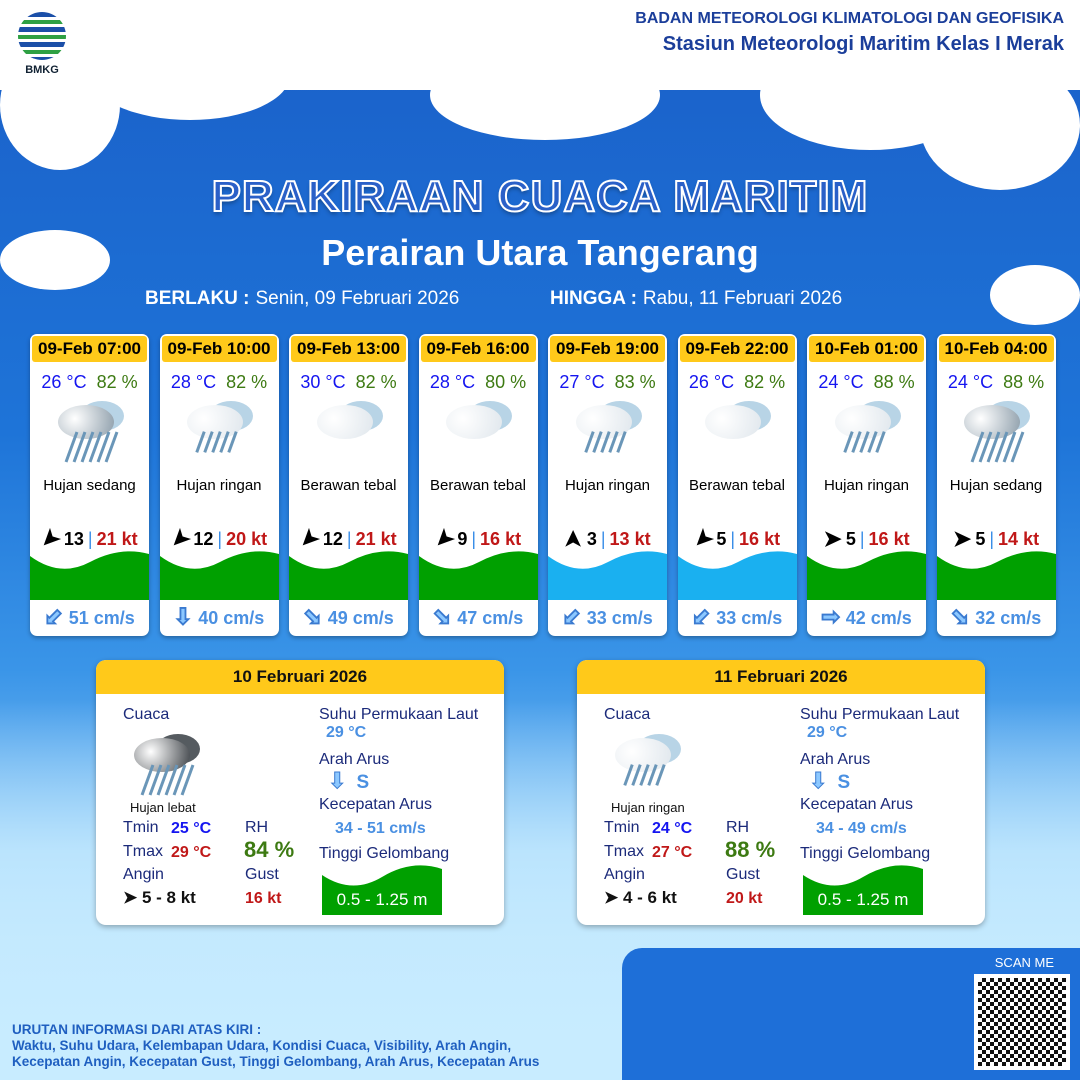 The height and width of the screenshot is (1080, 1080). What do you see at coordinates (540, 252) in the screenshot?
I see `page-subtitle: Perairan Utara Tangerang` at bounding box center [540, 252].